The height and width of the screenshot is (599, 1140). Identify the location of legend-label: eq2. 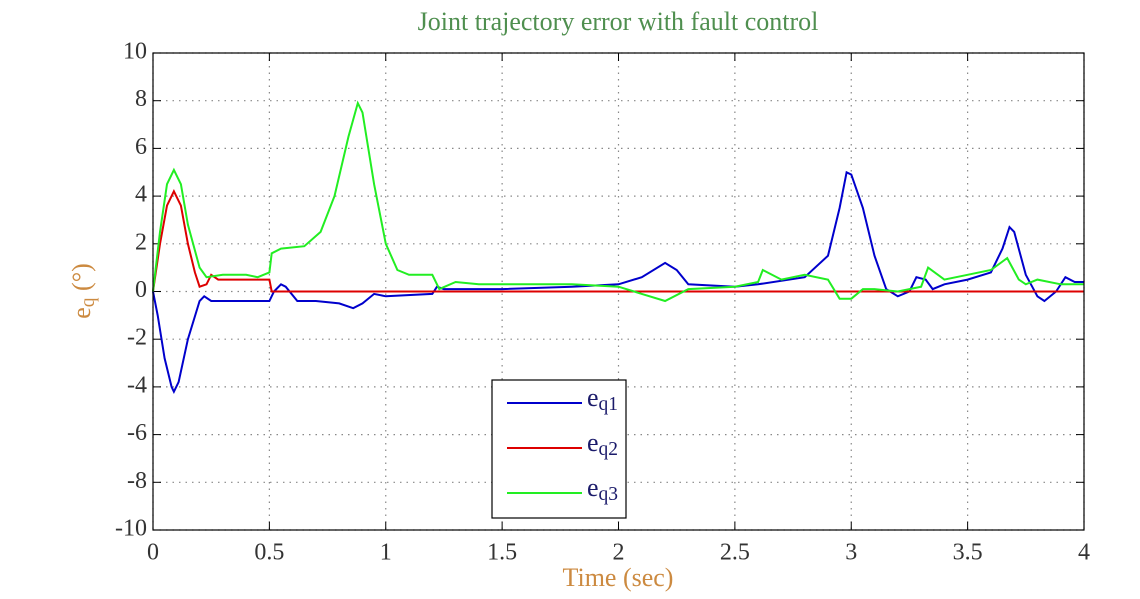
(602, 444).